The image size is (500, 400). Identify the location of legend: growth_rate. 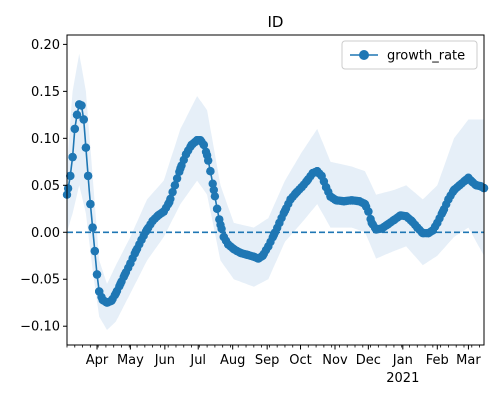
(409, 55).